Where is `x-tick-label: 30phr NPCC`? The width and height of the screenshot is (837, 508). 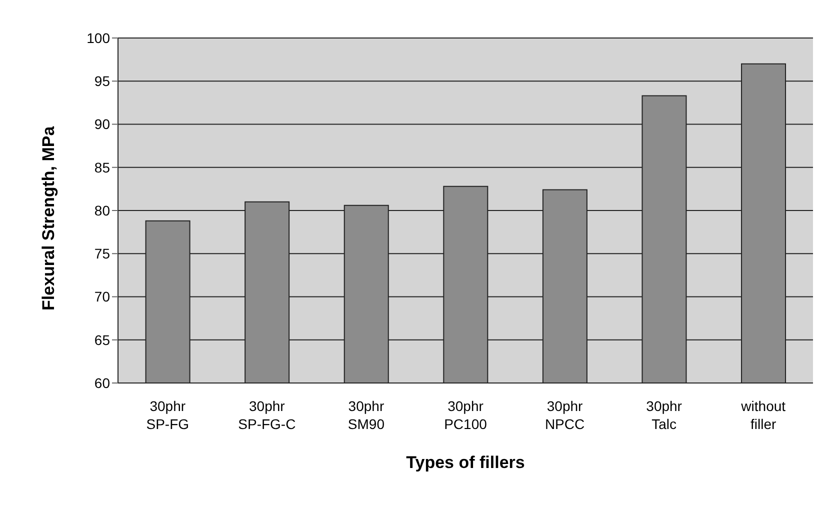
x-tick-label: 30phr NPCC is located at coordinates (564, 415).